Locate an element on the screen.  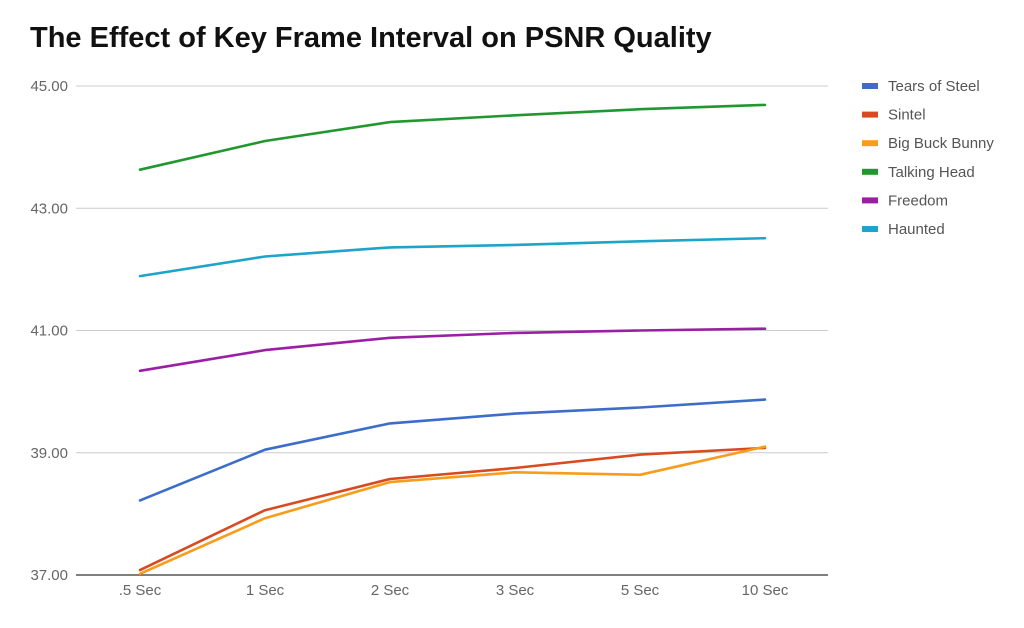
x-tick-label: 10 Sec is located at coordinates (765, 590).